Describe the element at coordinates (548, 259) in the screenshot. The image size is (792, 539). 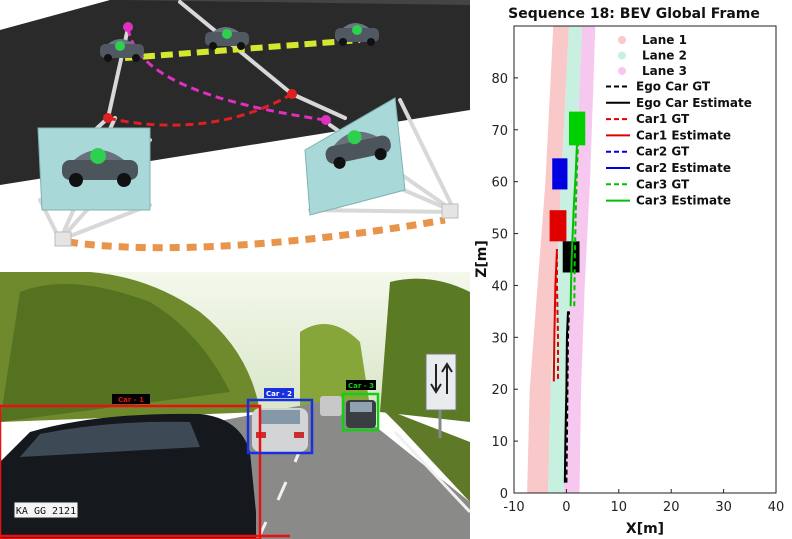
I see `lane-1-band` at that location.